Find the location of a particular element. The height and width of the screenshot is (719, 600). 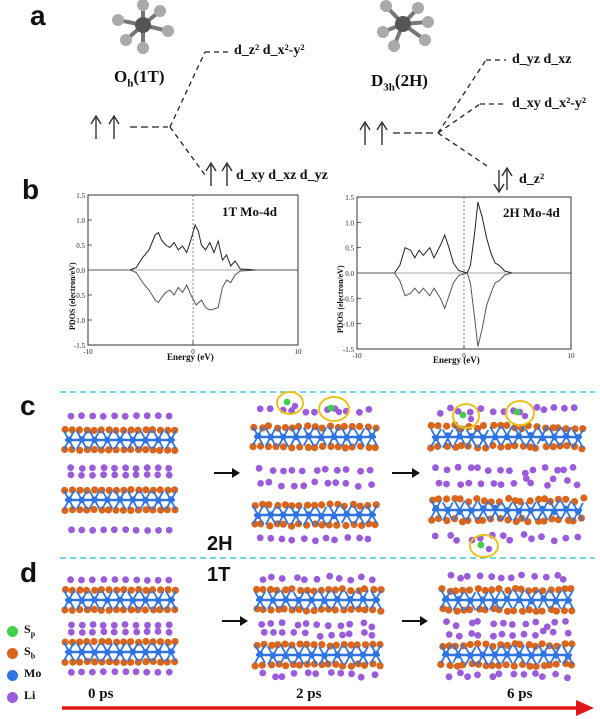

legend-li-dot is located at coordinates (12, 697).